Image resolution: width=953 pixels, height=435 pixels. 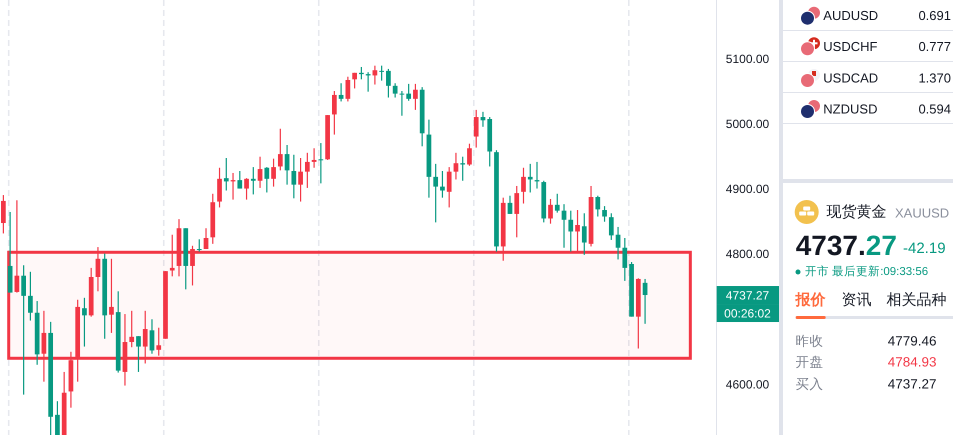 What do you see at coordinates (934, 16) in the screenshot?
I see `text: 0.691` at bounding box center [934, 16].